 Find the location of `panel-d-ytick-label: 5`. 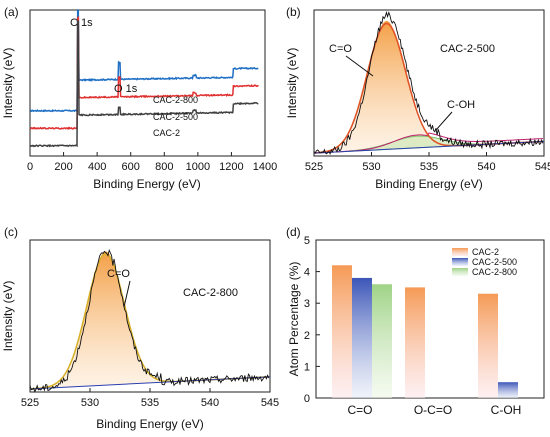

panel-d-ytick-label: 5 is located at coordinates (307, 241).